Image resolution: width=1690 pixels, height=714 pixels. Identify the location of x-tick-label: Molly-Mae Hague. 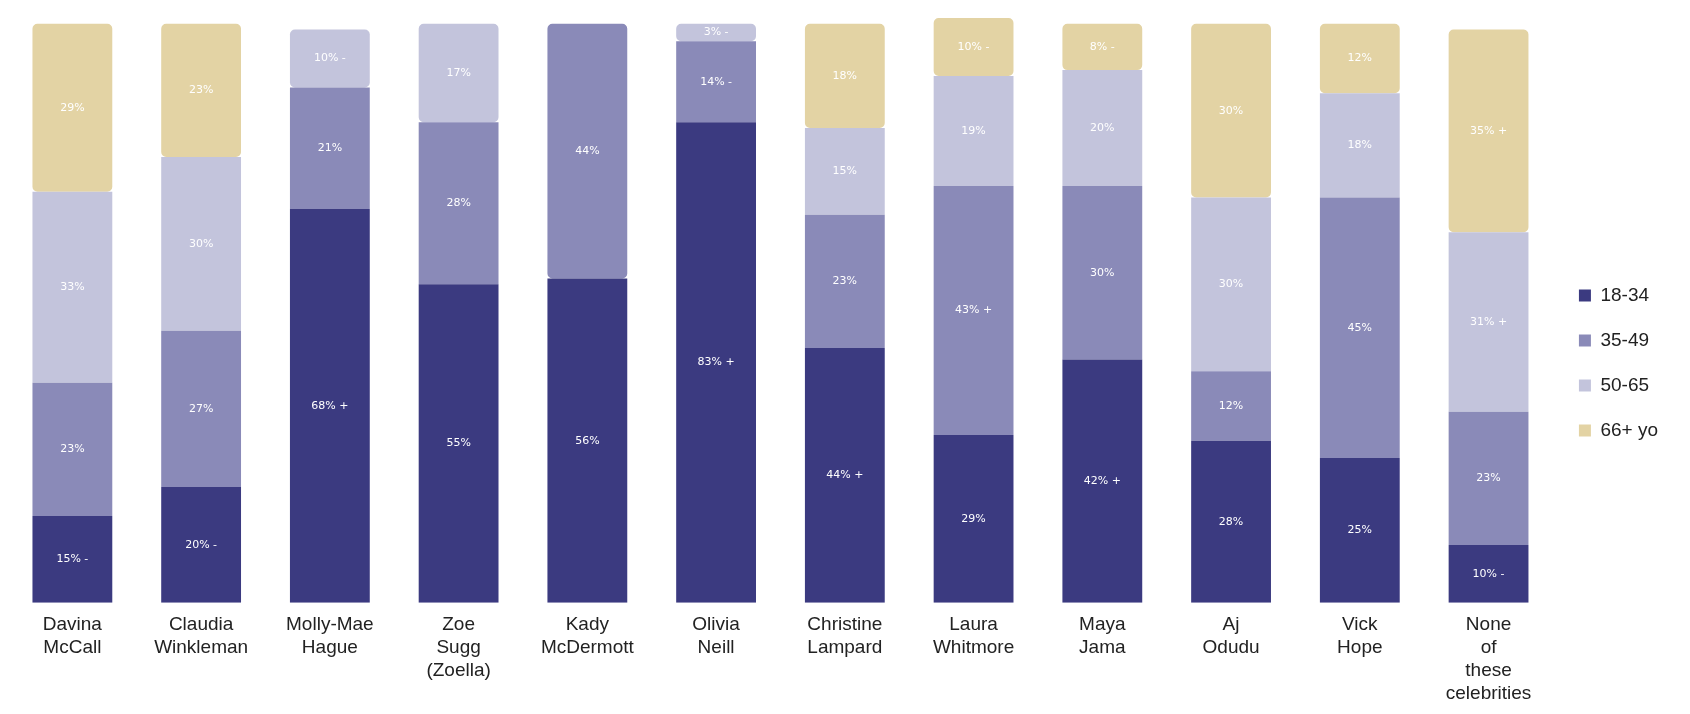
(330, 635).